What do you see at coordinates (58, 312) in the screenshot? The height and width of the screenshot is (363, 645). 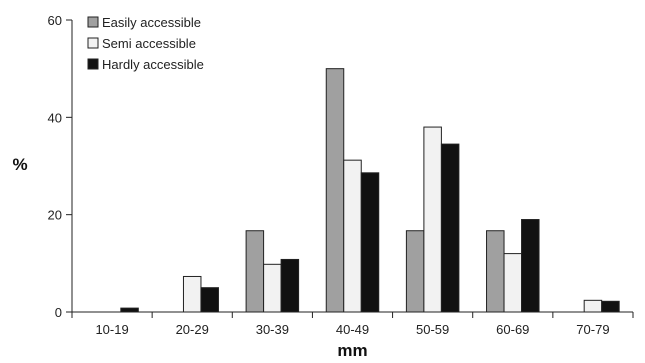 I see `y-tick-label: 0` at bounding box center [58, 312].